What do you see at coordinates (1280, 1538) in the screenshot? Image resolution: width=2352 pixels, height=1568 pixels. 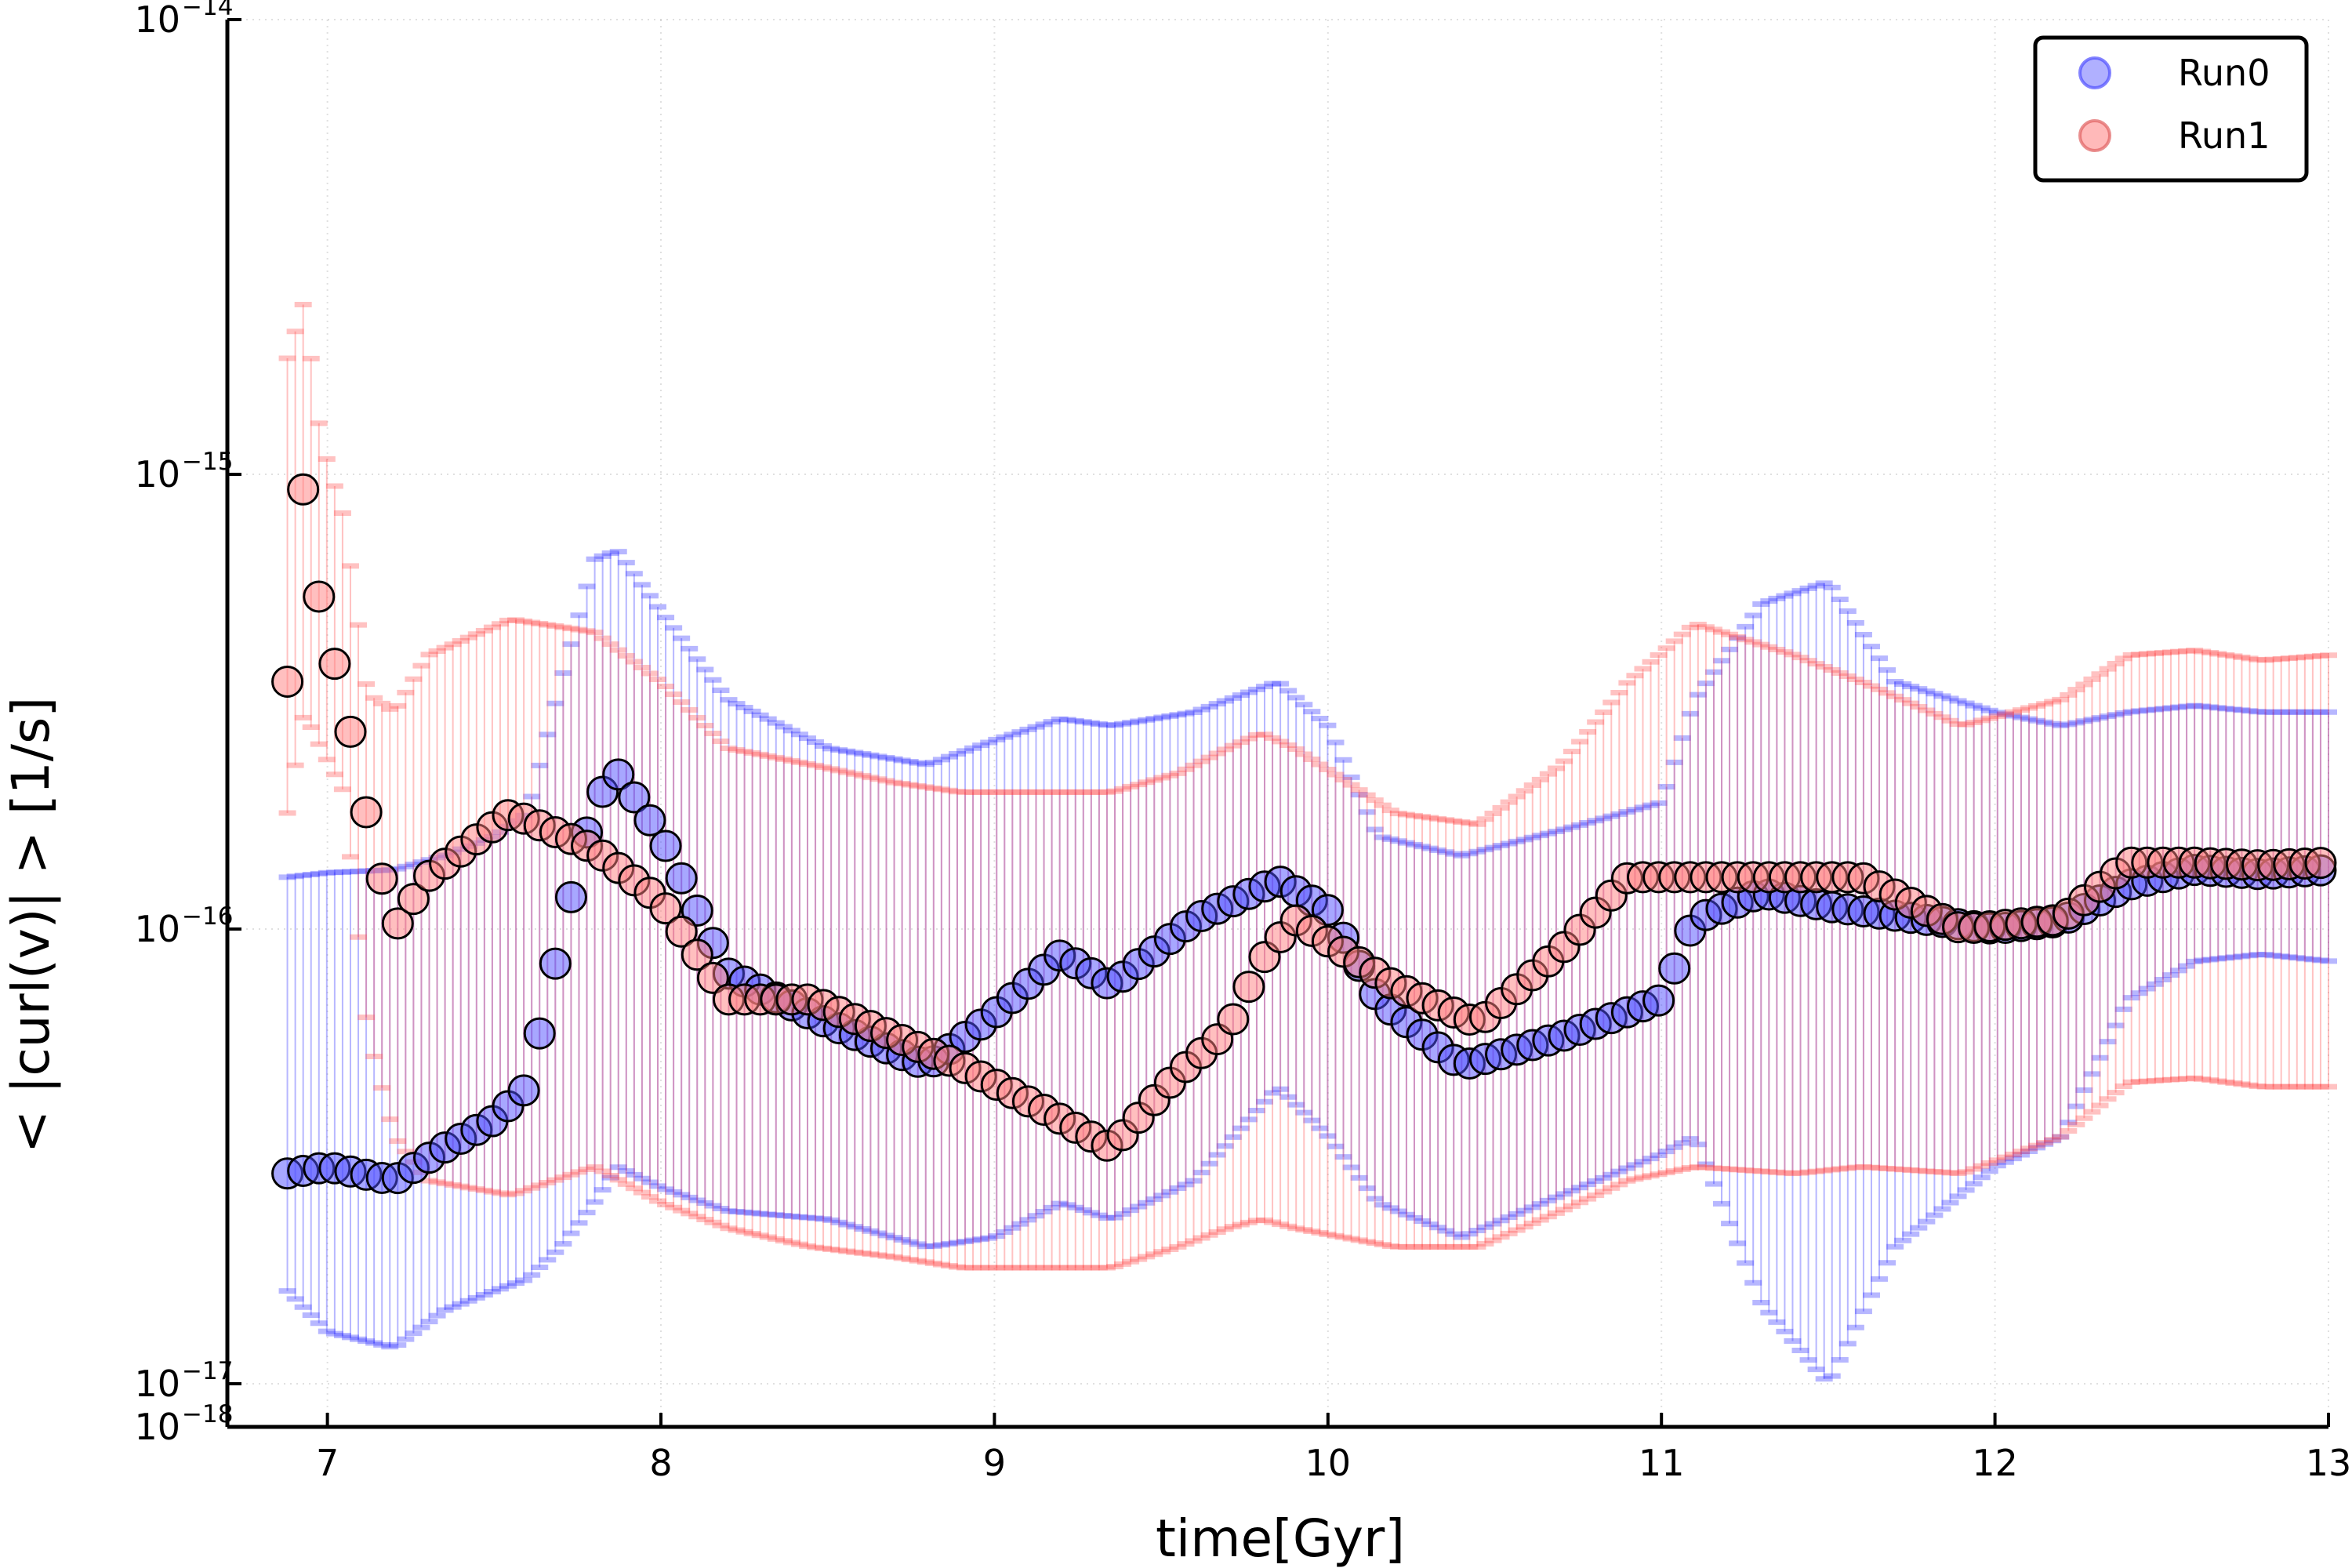 I see `x-axis-label: time[Gyr]` at bounding box center [1280, 1538].